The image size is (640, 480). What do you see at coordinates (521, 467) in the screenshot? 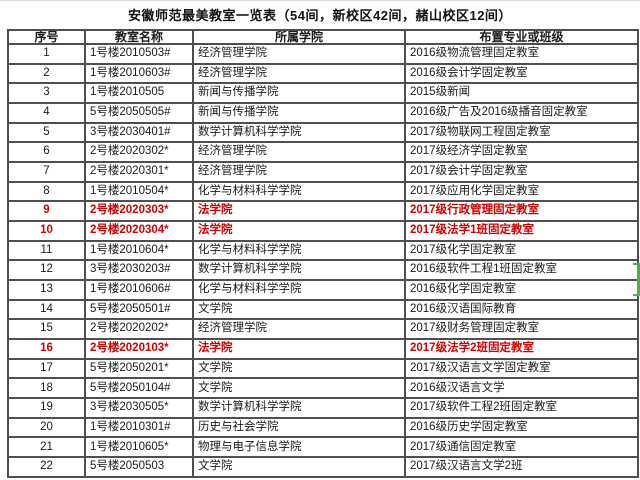
I see `assigned-class: 2017级汉语言文学2班` at bounding box center [521, 467].